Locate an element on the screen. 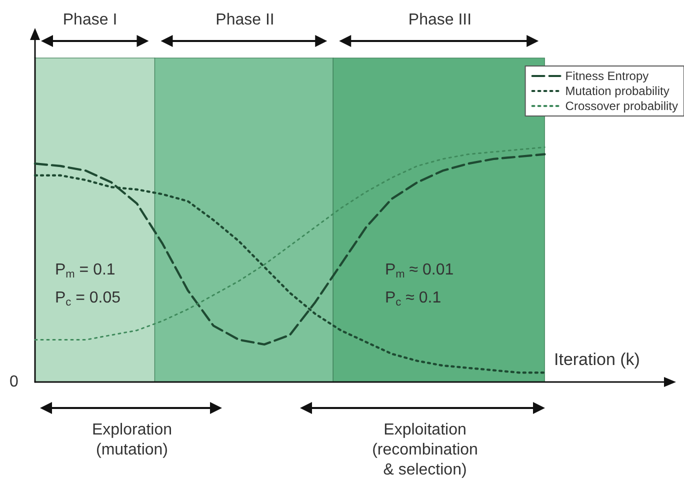 This screenshot has width=684, height=487. text: Phase III is located at coordinates (440, 20).